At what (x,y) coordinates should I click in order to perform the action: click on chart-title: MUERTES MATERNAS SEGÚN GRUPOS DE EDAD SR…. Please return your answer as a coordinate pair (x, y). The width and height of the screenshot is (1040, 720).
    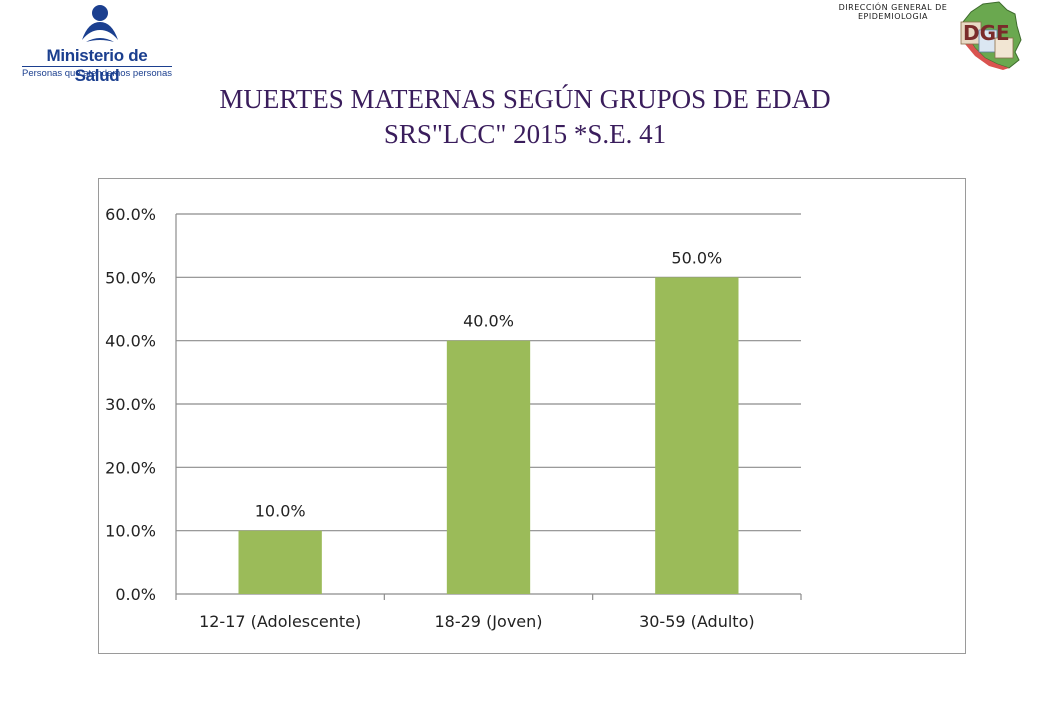
    Looking at the image, I should click on (525, 117).